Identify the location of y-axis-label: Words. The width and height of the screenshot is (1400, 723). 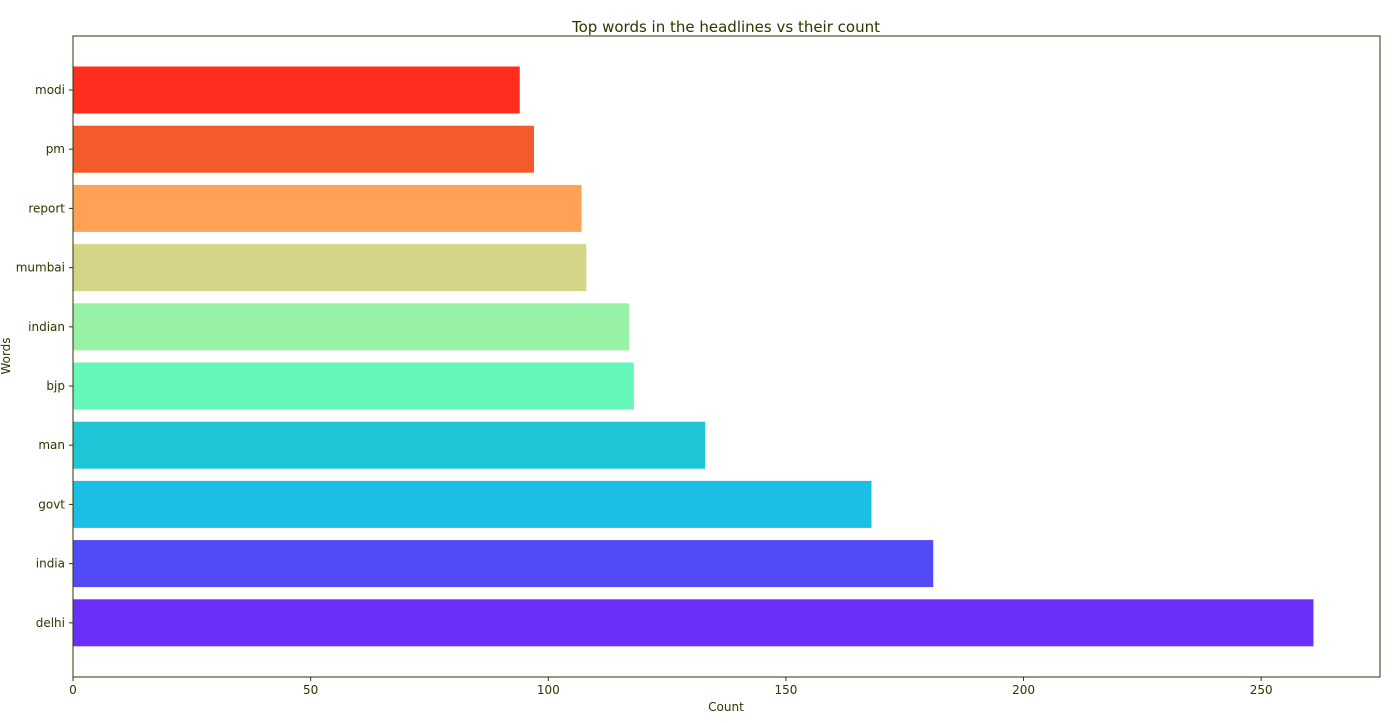
(6, 355).